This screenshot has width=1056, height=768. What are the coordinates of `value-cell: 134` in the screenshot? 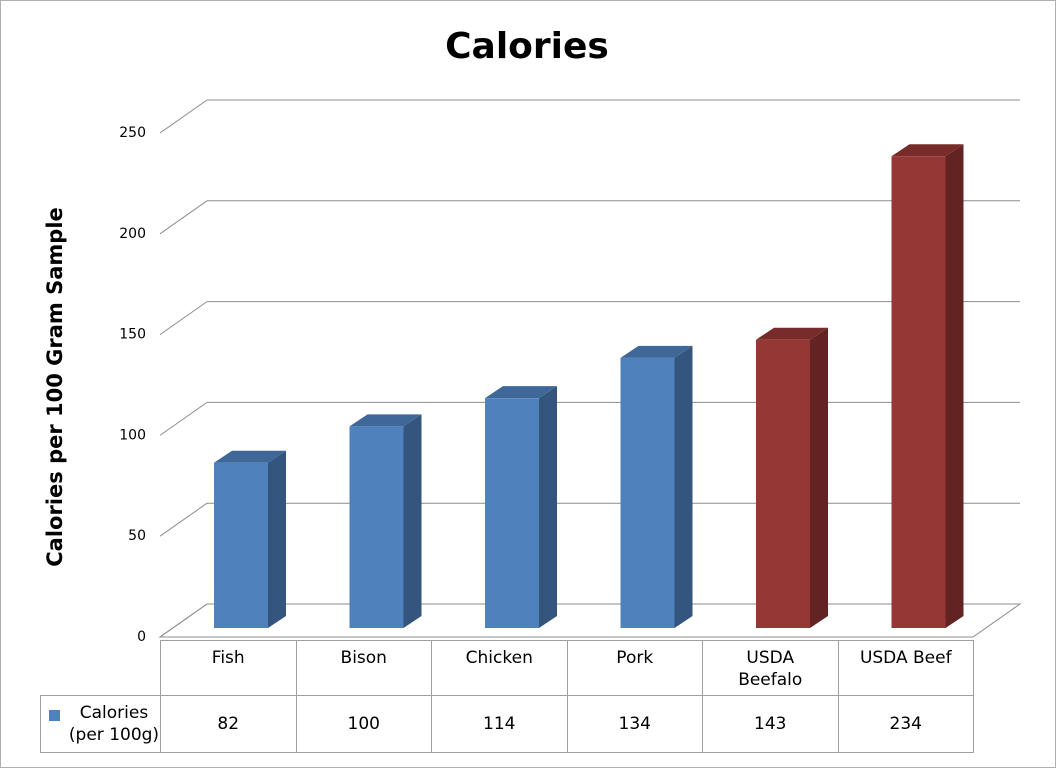 It's located at (634, 724).